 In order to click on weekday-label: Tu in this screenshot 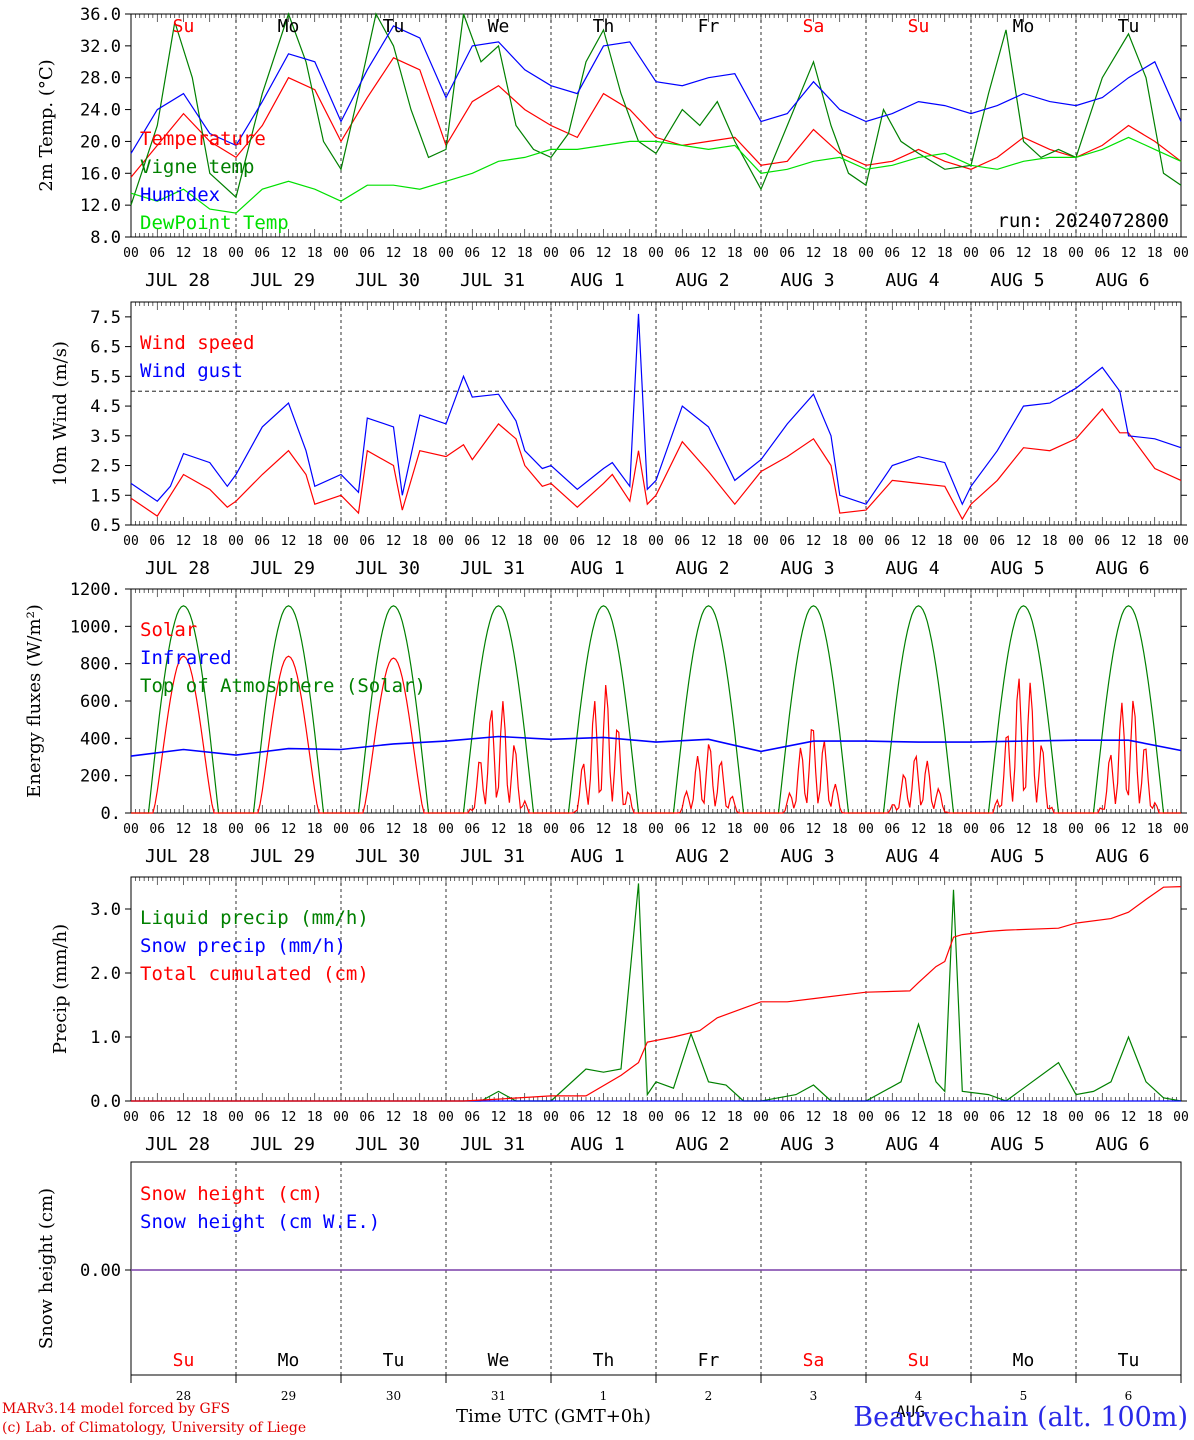, I will do `click(394, 1360)`.